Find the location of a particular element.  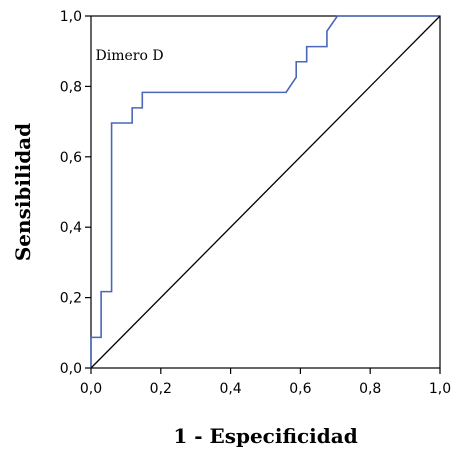

x-tick-label: 0,4 is located at coordinates (230, 389).